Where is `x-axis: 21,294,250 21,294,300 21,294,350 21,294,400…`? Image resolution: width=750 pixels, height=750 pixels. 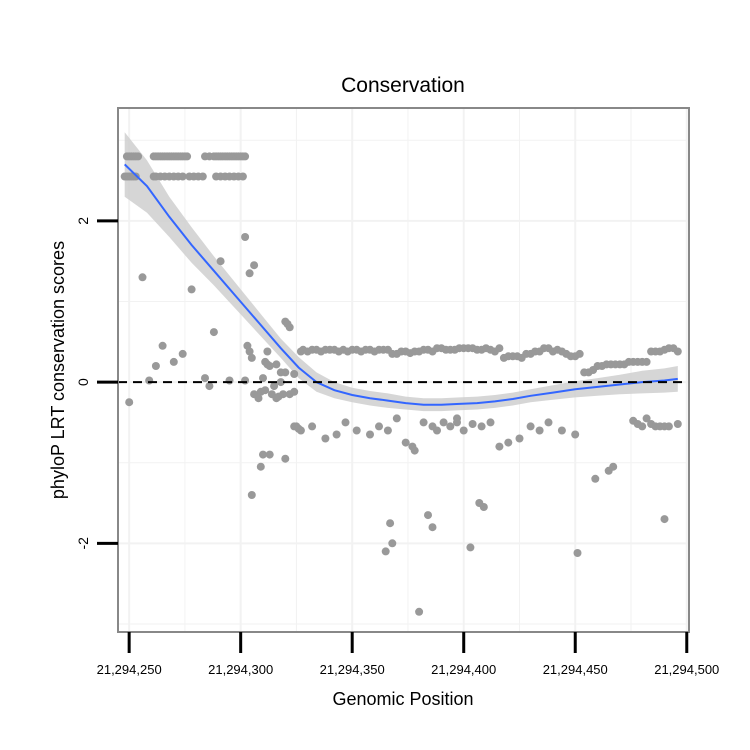 x-axis: 21,294,250 21,294,300 21,294,350 21,294,400… is located at coordinates (408, 654).